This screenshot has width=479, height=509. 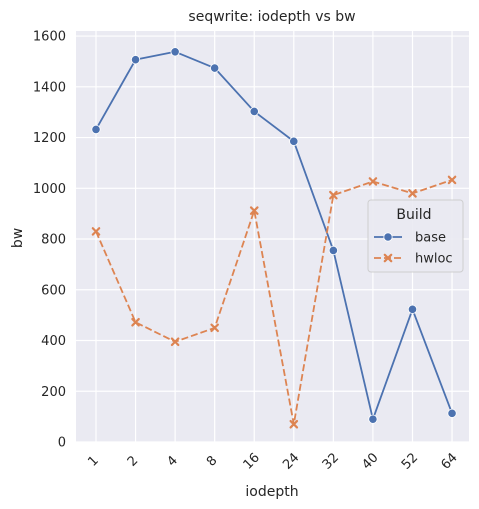 What do you see at coordinates (271, 492) in the screenshot?
I see `x-axis-label: iodepth` at bounding box center [271, 492].